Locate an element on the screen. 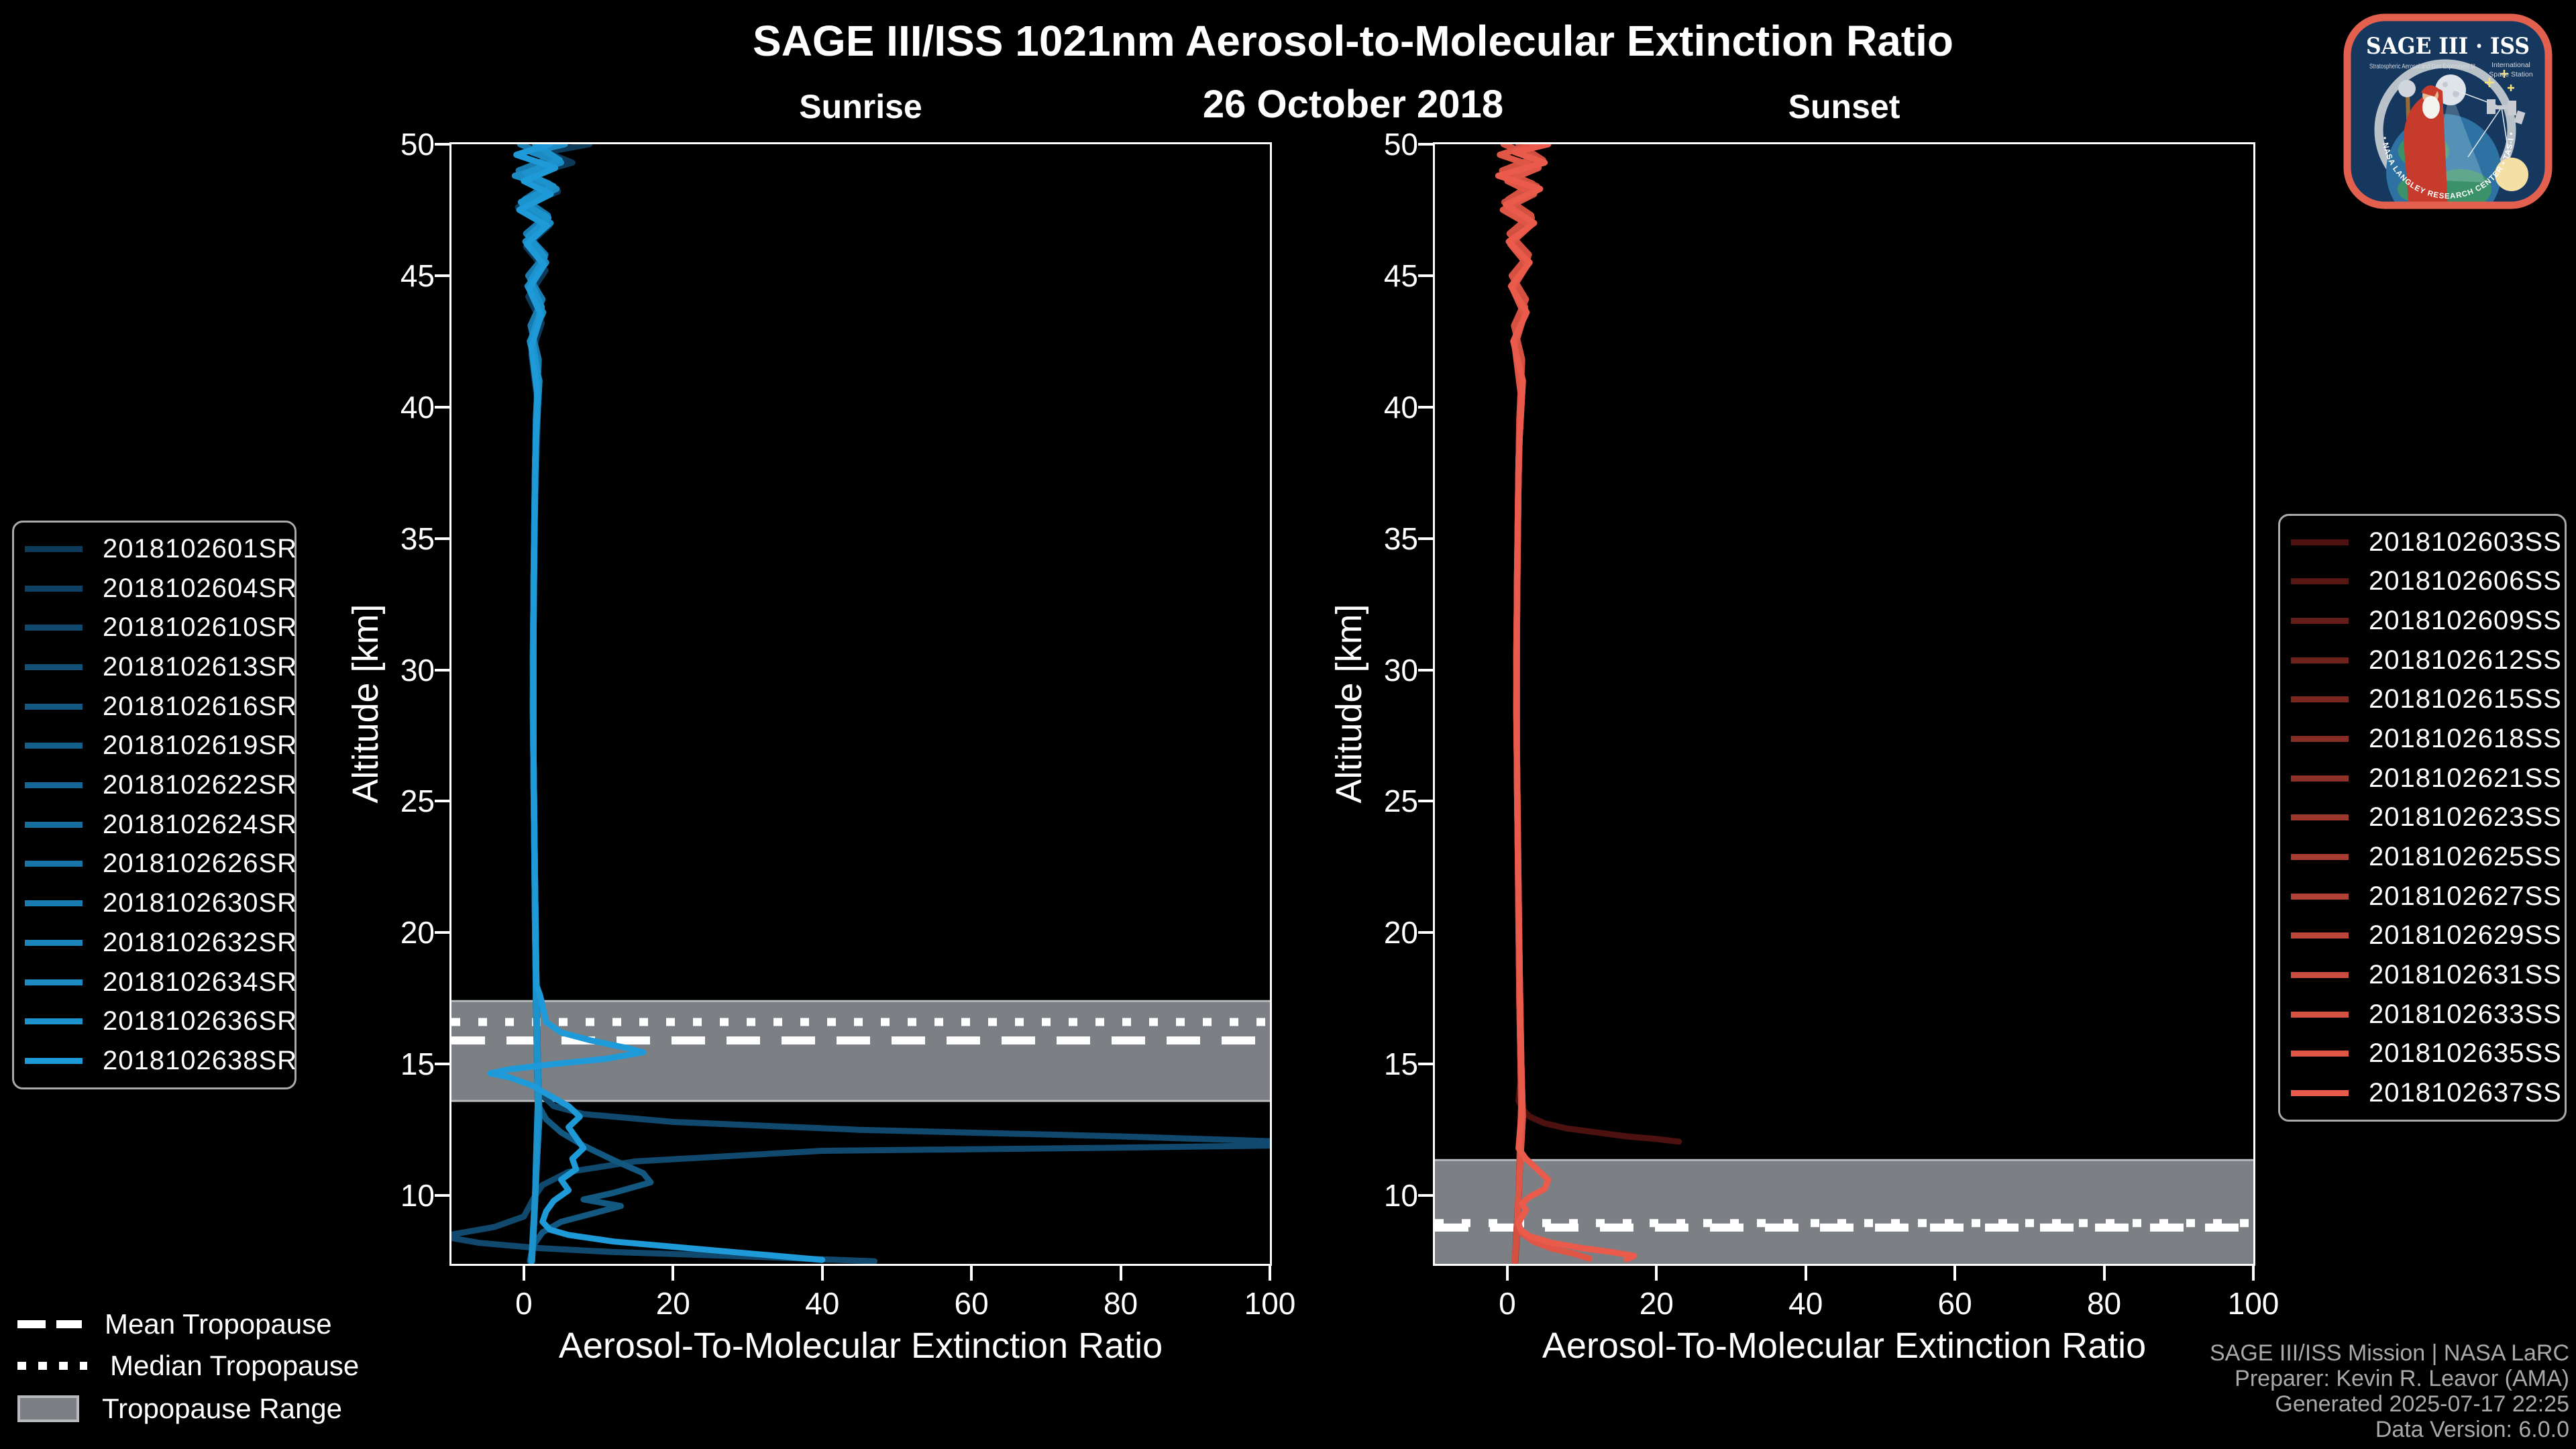 The image size is (2576, 1449). legend-item: 2018102624SR is located at coordinates (156, 824).